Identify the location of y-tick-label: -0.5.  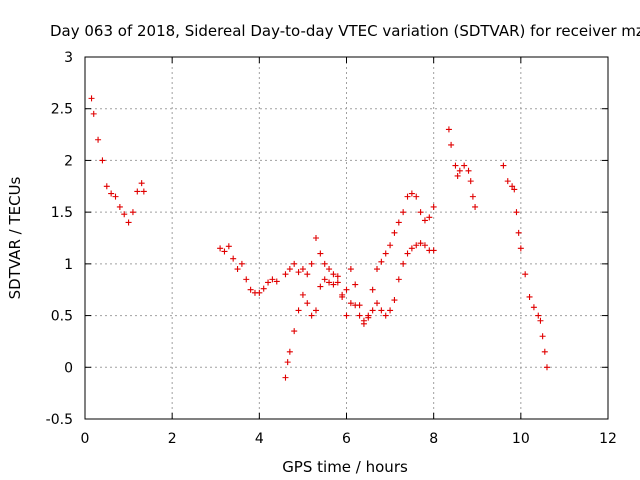
(59, 420).